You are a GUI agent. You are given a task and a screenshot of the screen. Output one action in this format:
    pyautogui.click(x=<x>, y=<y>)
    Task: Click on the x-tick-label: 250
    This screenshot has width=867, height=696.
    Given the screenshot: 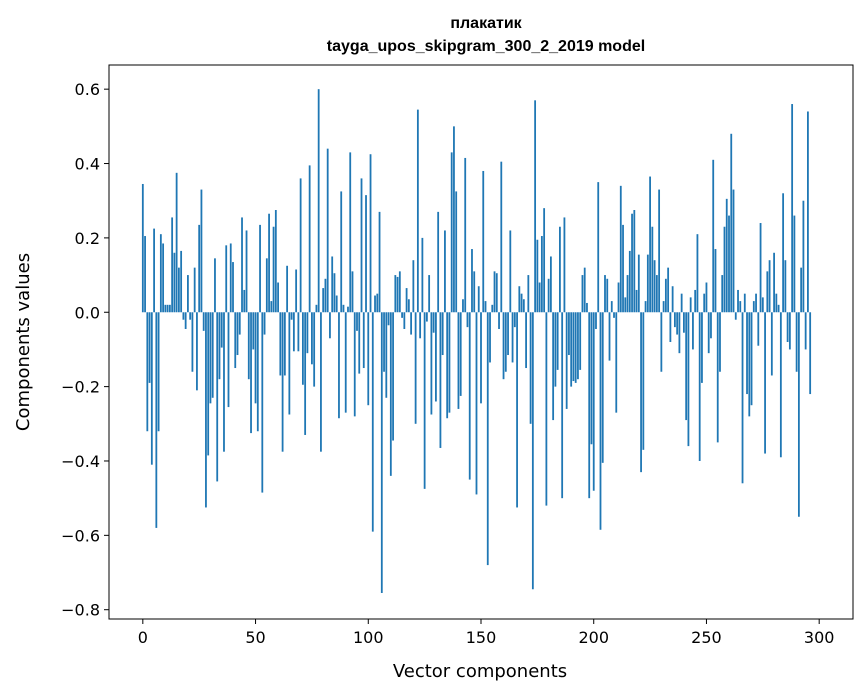 What is the action you would take?
    pyautogui.click(x=706, y=637)
    